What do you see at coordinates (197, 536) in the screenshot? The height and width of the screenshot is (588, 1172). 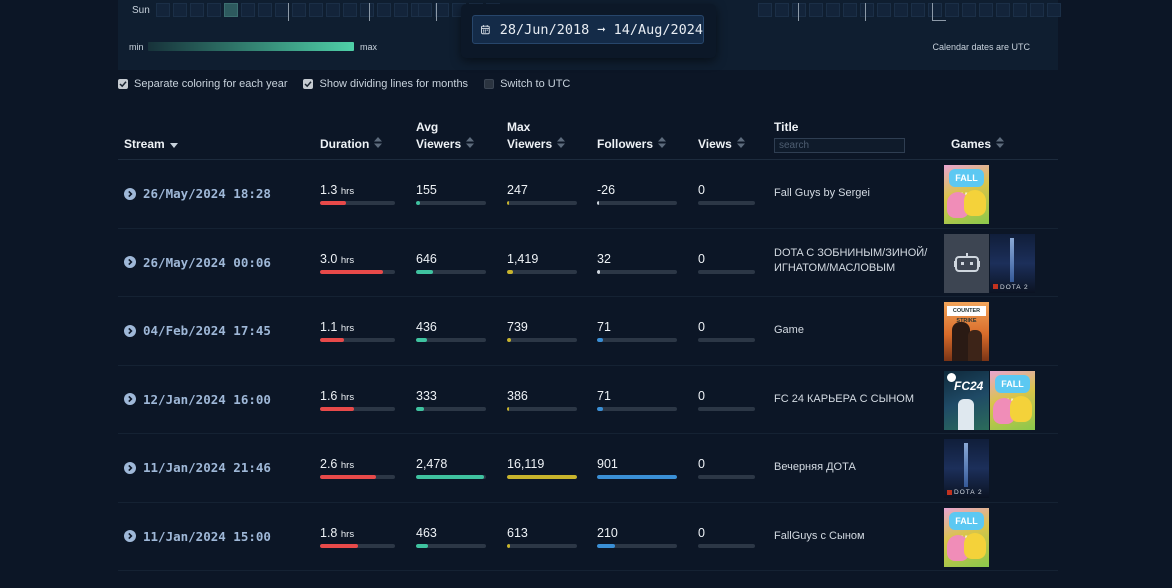 I see `stream-link: 11/Jan/2024 15:00` at bounding box center [197, 536].